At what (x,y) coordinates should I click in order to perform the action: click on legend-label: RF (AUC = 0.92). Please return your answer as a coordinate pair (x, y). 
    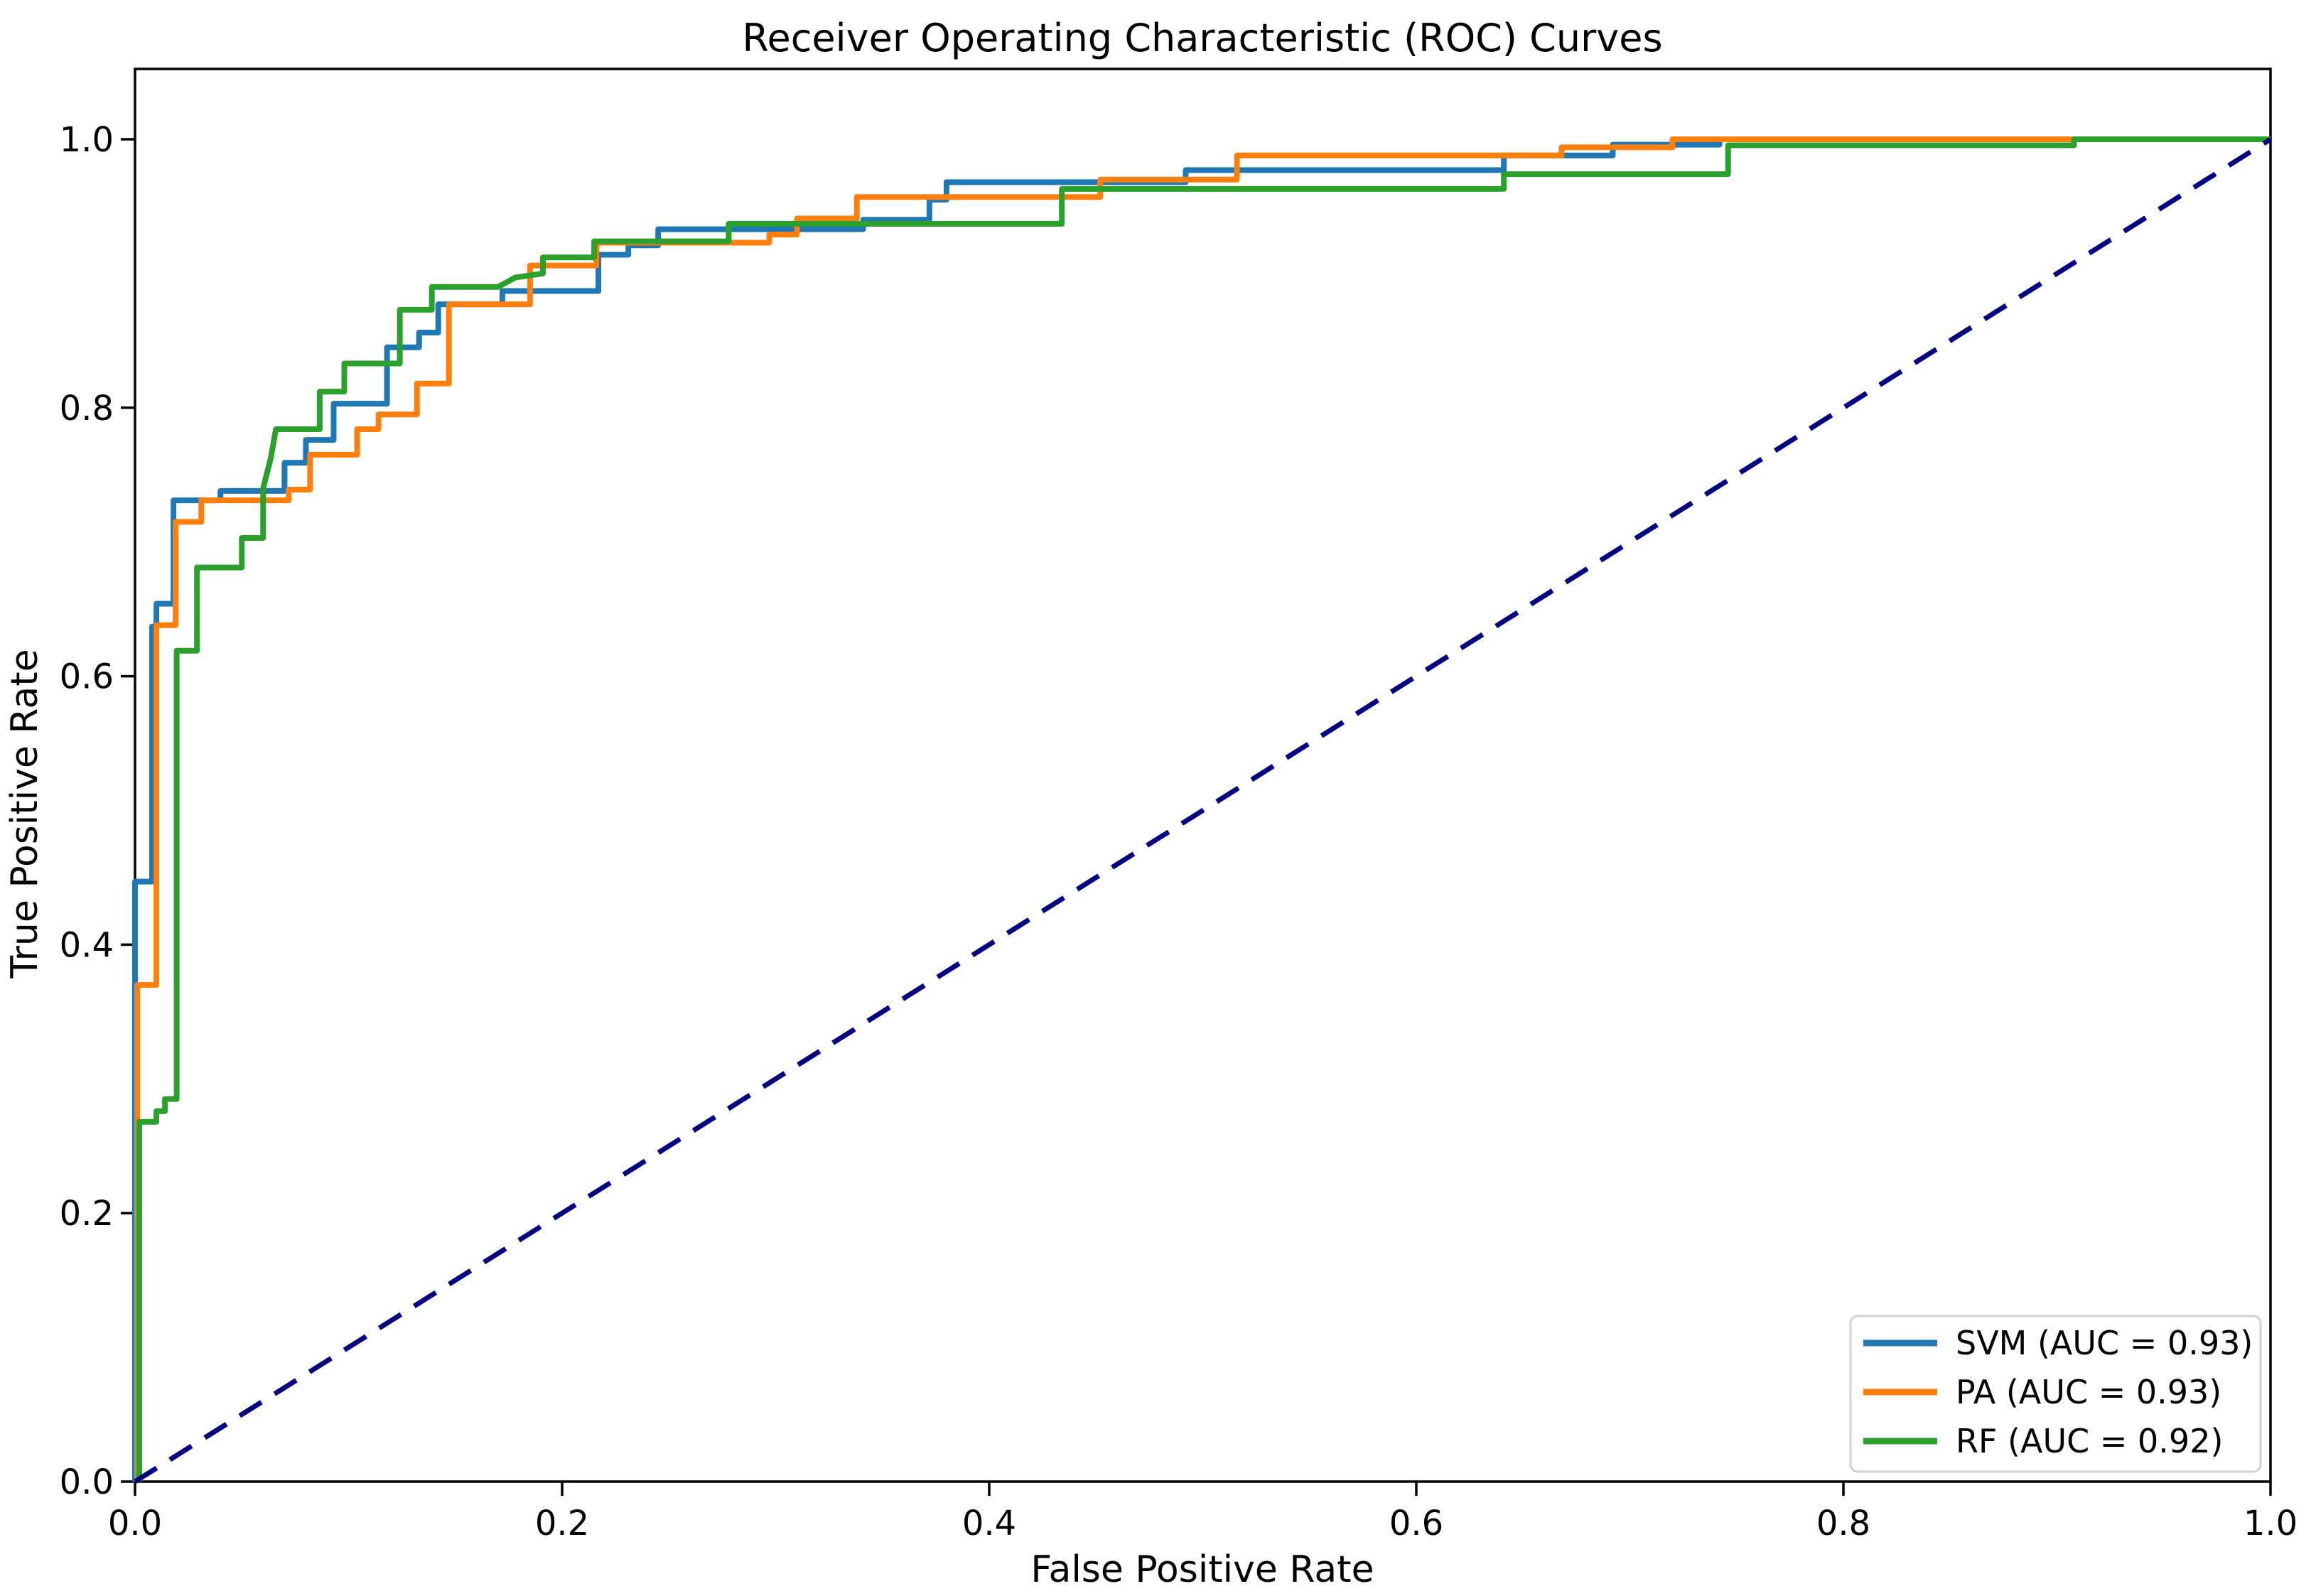
    Looking at the image, I should click on (2089, 1441).